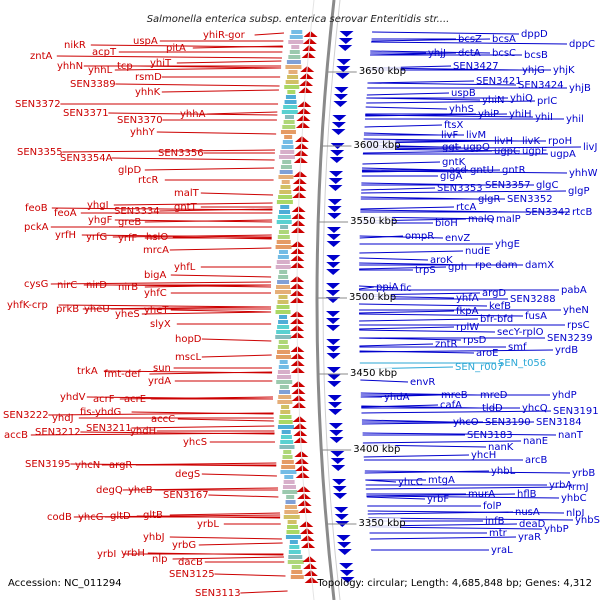 The width and height of the screenshot is (600, 600). Describe the element at coordinates (446, 223) in the screenshot. I see `gene-label: bioH` at that location.